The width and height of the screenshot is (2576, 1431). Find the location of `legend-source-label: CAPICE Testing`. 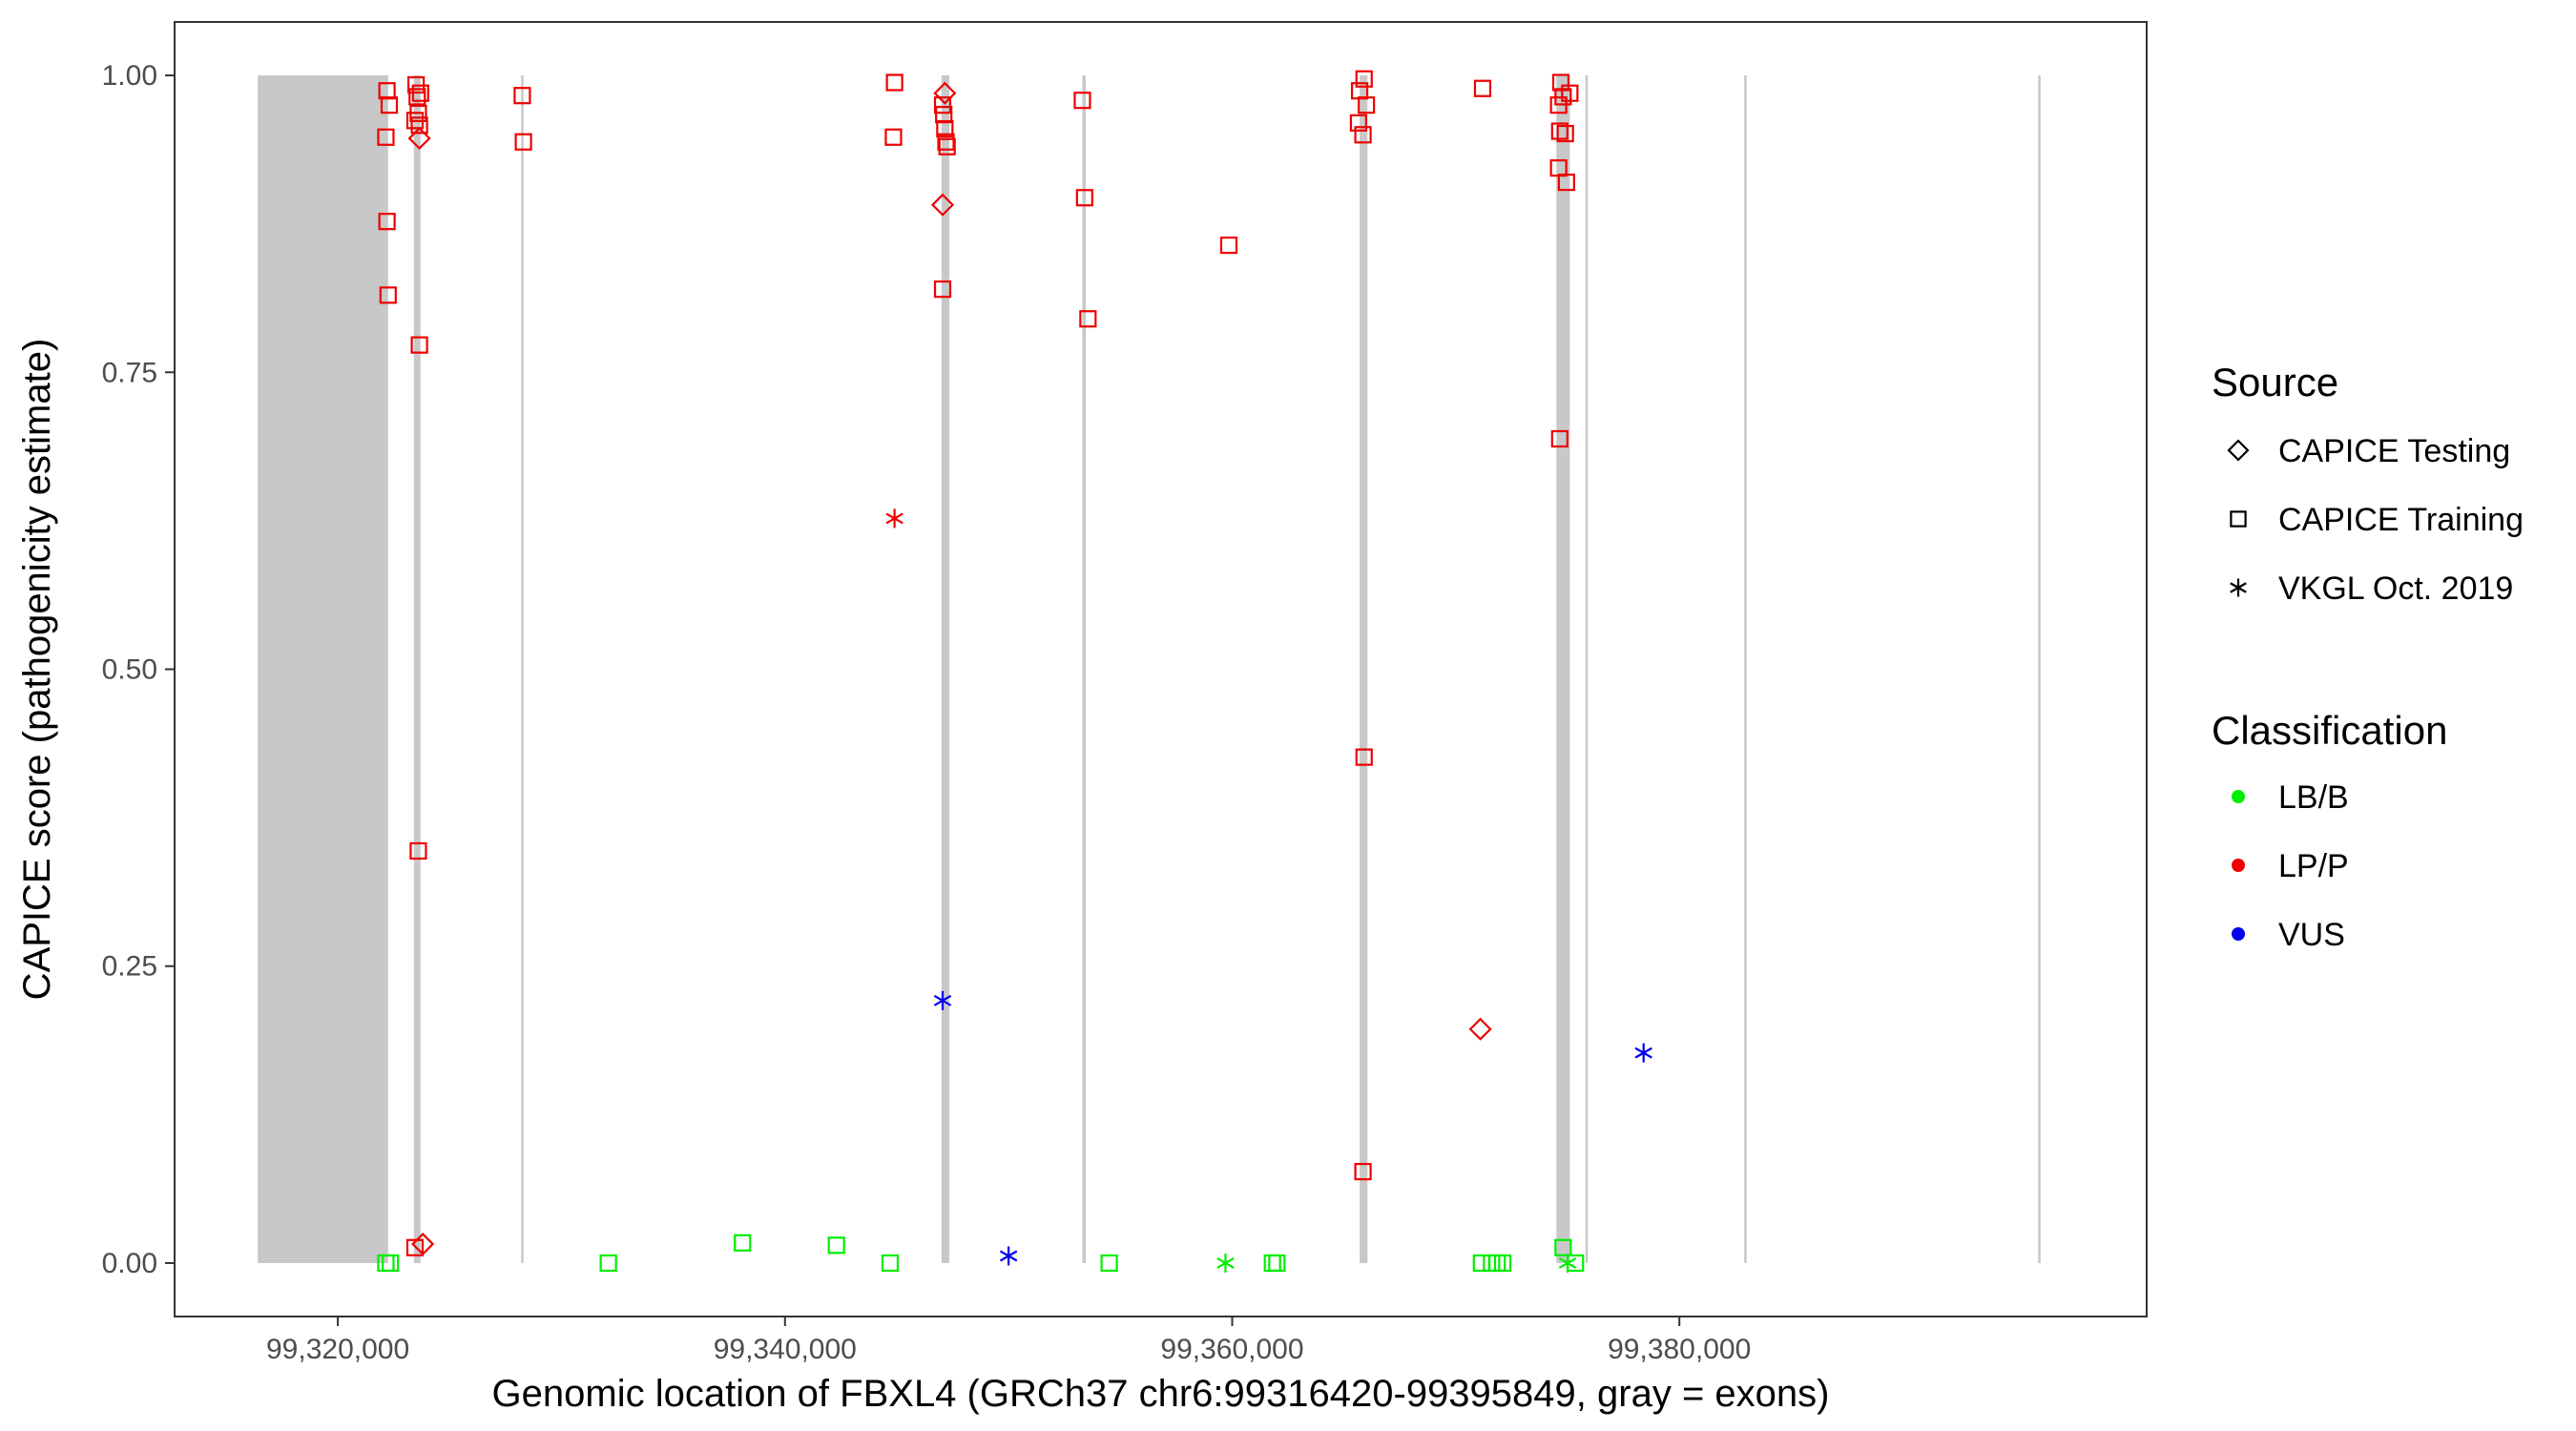

legend-source-label: CAPICE Testing is located at coordinates (2394, 451).